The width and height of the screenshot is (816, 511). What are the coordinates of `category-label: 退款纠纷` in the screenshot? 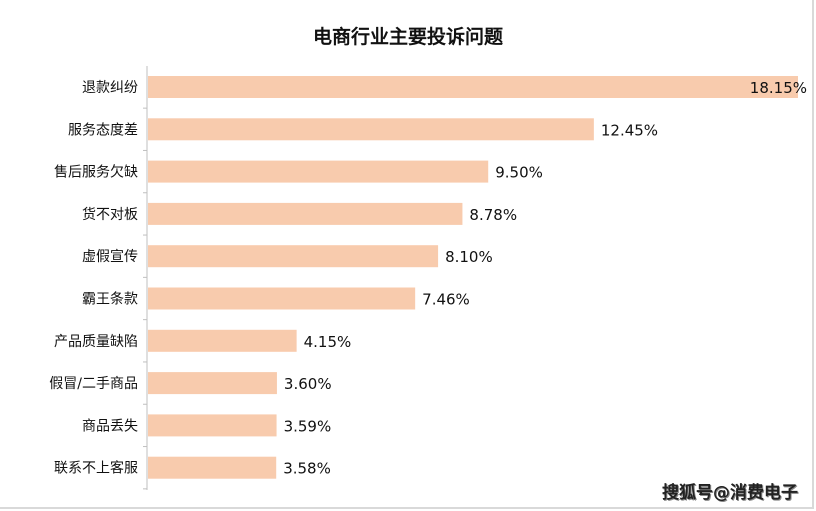 It's located at (110, 88).